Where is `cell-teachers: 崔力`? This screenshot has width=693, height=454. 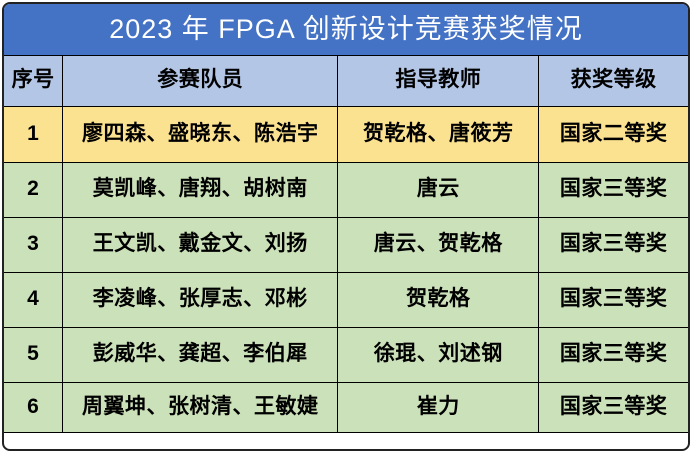
cell-teachers: 崔力 is located at coordinates (438, 407).